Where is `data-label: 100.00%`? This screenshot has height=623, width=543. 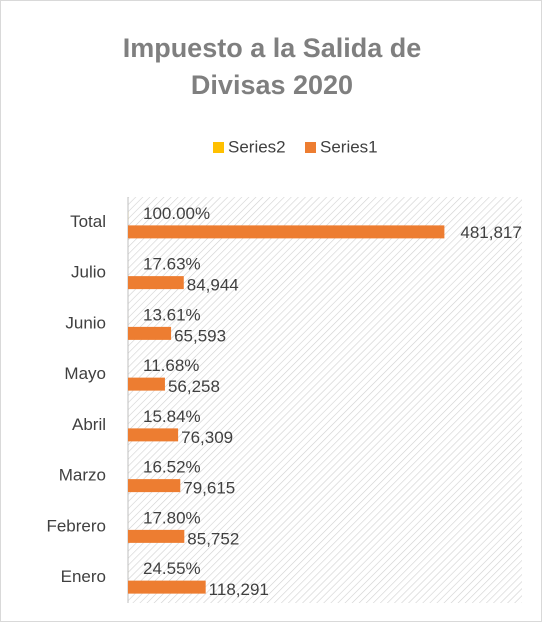
data-label: 100.00% is located at coordinates (176, 213).